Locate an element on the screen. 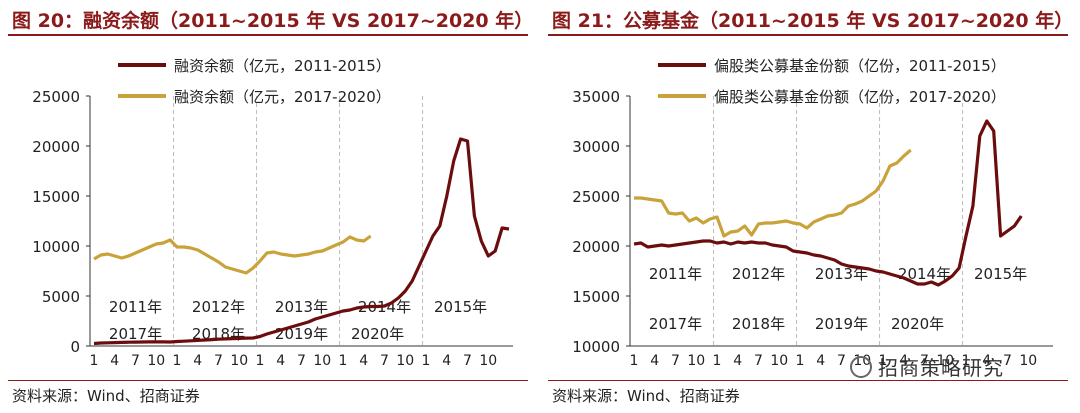 The width and height of the screenshot is (1080, 413). chart-title: 图 21：公募基金（2011~2015 年 VS 2017~2020 年） is located at coordinates (813, 21).